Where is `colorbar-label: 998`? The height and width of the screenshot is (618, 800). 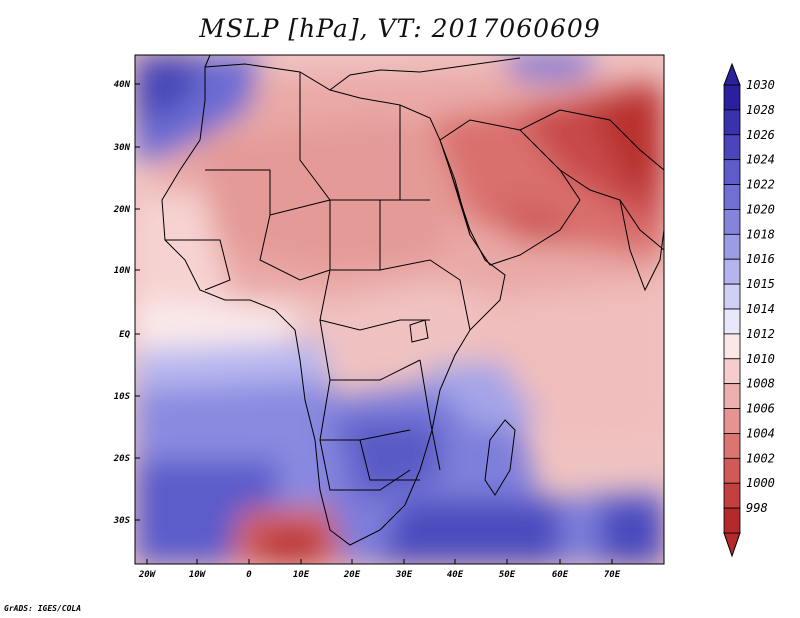
colorbar-label: 998 is located at coordinates (757, 508).